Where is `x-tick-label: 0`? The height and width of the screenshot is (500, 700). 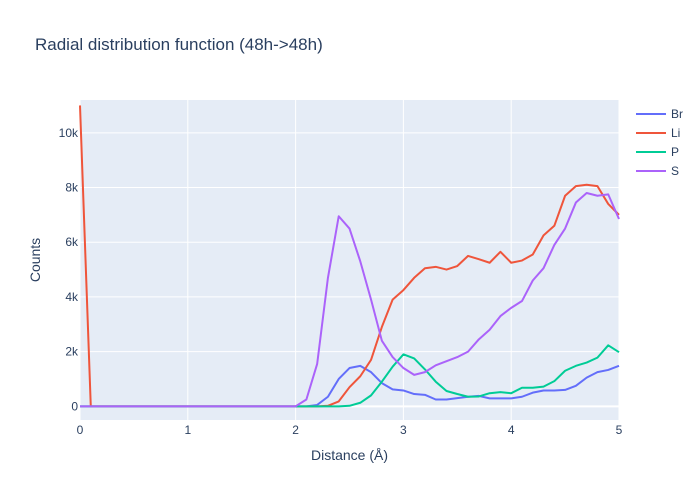
x-tick-label: 0 is located at coordinates (80, 430).